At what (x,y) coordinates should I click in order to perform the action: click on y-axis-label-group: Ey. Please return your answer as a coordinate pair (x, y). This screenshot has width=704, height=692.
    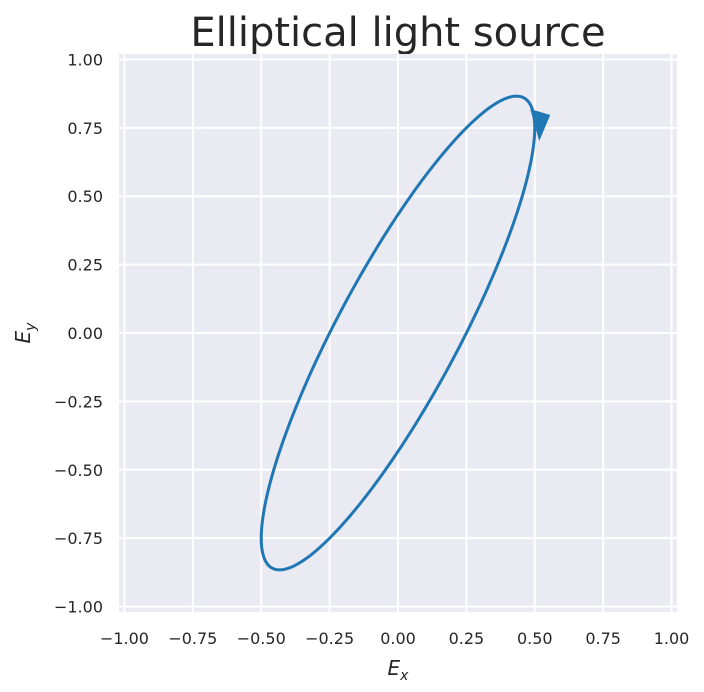
    Looking at the image, I should click on (25, 333).